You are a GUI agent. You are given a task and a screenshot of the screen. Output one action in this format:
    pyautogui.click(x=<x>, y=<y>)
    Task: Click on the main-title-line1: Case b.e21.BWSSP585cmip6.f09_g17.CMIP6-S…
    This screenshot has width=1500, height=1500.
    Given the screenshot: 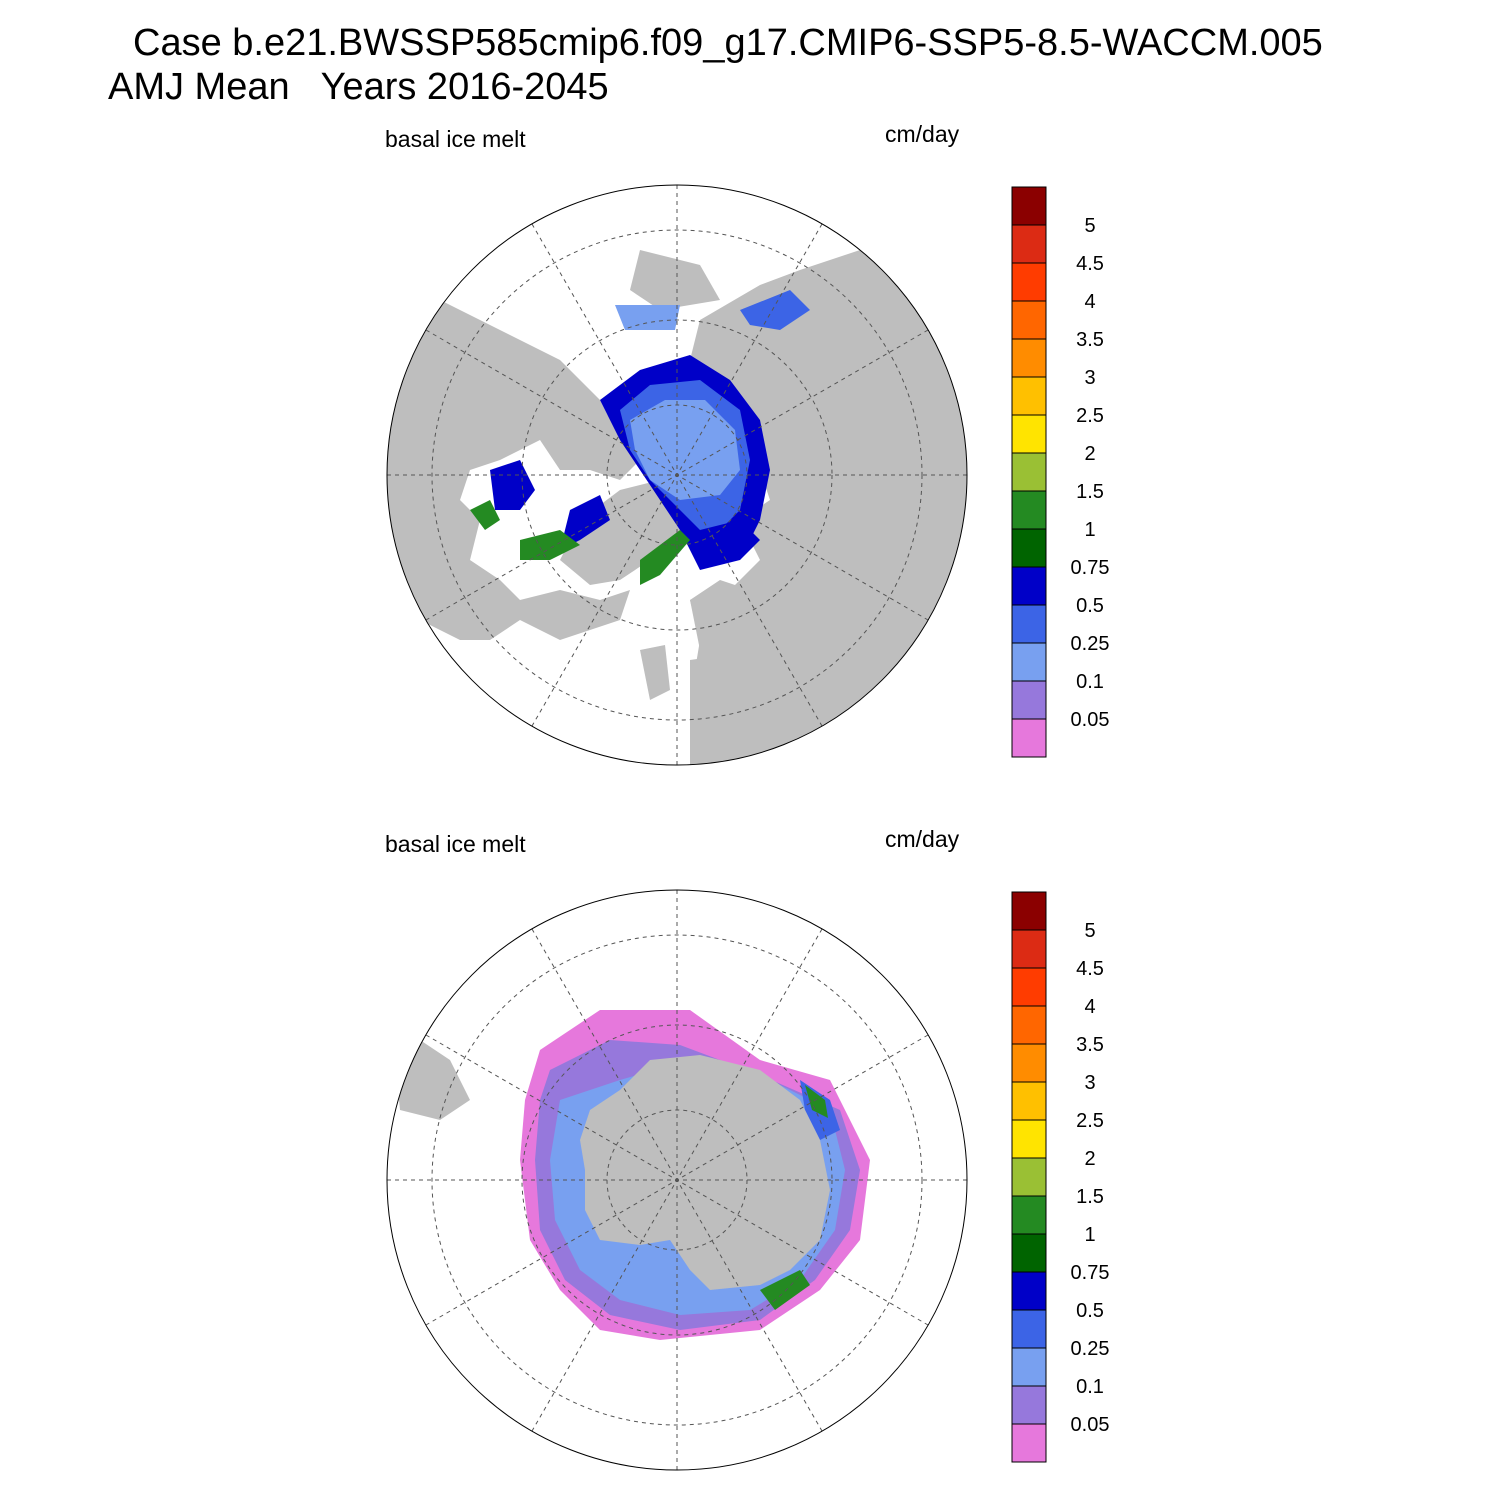 What is the action you would take?
    pyautogui.click(x=728, y=43)
    